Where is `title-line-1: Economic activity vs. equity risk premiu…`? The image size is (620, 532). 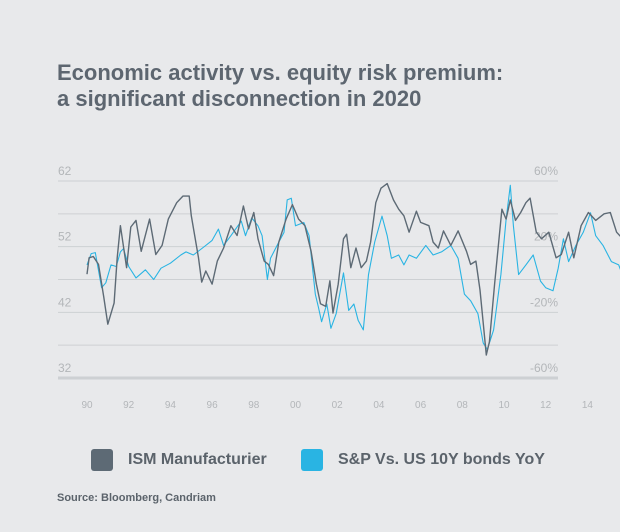 title-line-1: Economic activity vs. equity risk premiu… is located at coordinates (280, 72).